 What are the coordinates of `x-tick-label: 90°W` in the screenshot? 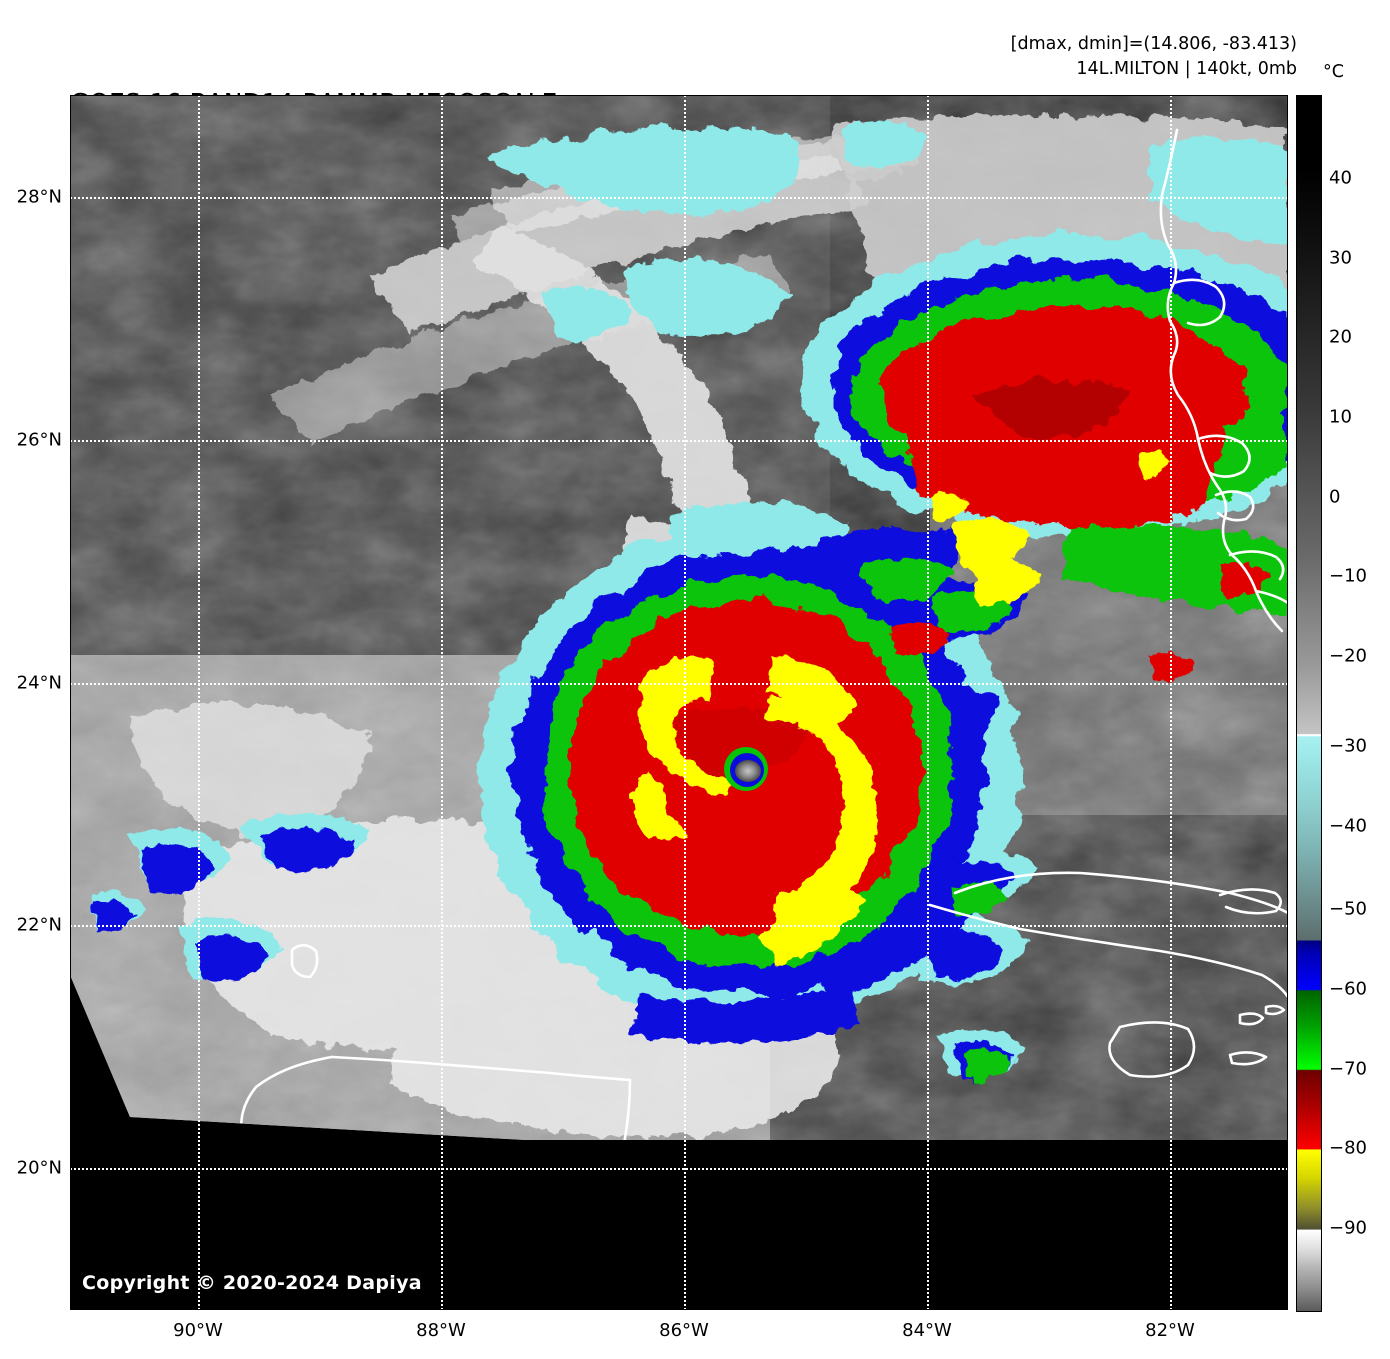 It's located at (198, 1330).